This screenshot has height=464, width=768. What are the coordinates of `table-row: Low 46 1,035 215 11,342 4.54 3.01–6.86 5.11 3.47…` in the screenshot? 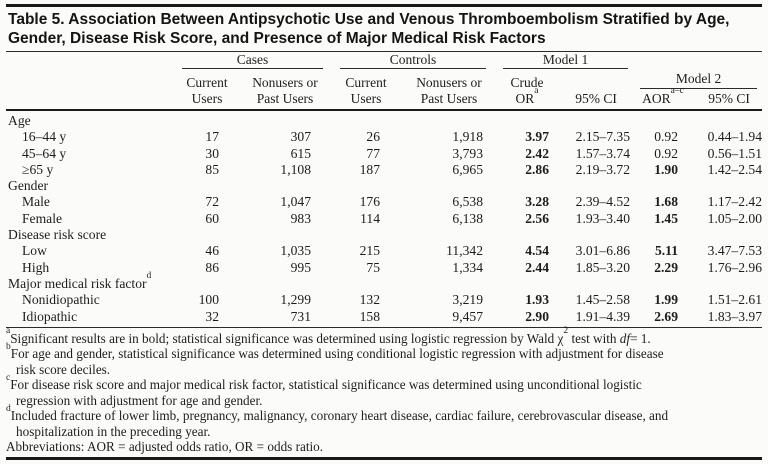 It's located at (384, 251).